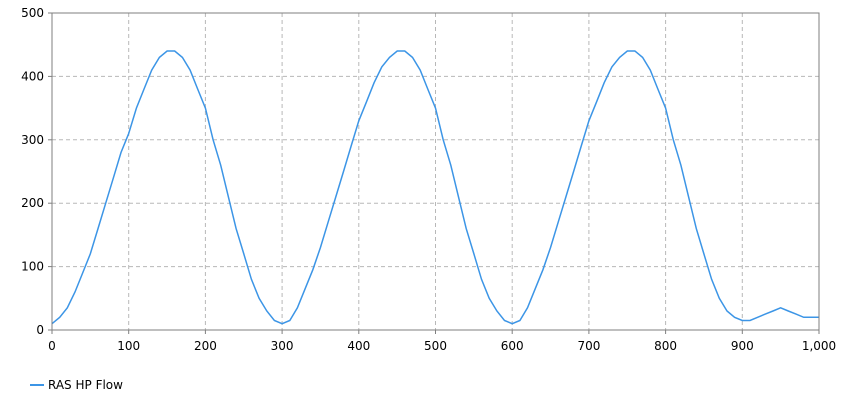  What do you see at coordinates (32, 13) in the screenshot?
I see `y-tick-label: 500` at bounding box center [32, 13].